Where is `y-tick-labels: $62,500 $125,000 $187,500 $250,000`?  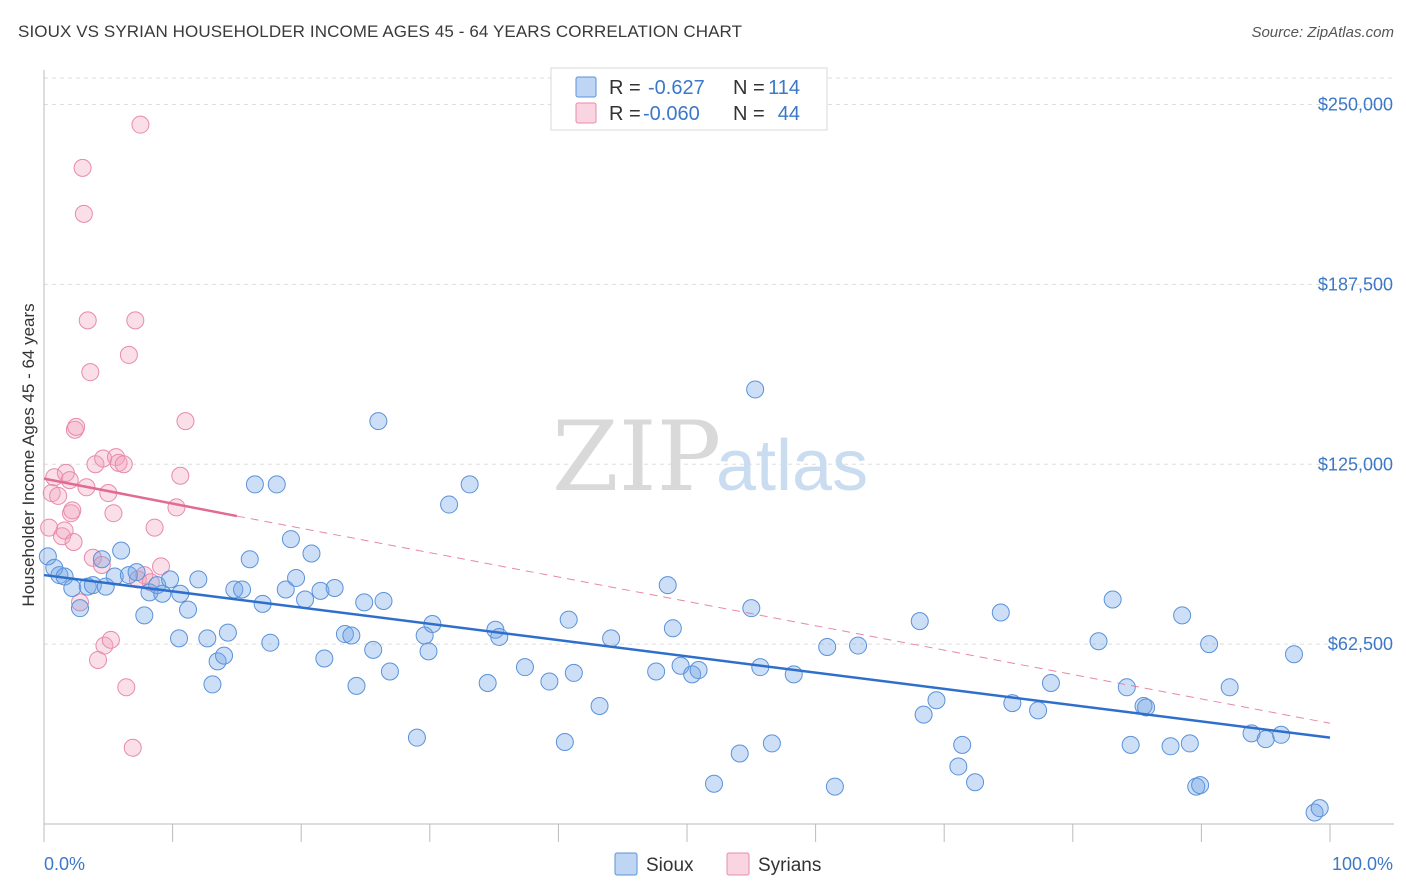
y-tick-labels: $62,500 $125,000 $187,500 $250,000 is located at coordinates (1355, 375).